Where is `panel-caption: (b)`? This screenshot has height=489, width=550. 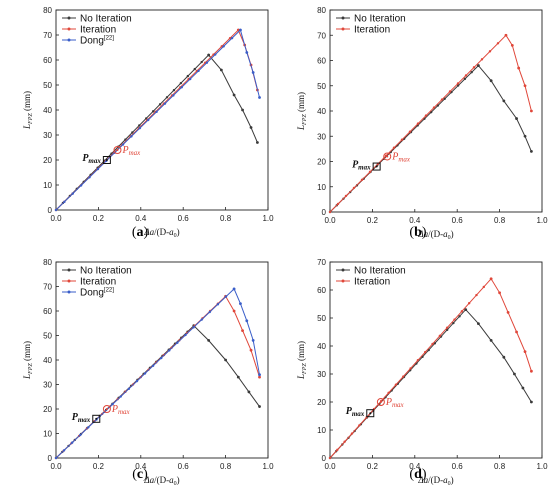
panel-caption: (b) is located at coordinates (417, 232).